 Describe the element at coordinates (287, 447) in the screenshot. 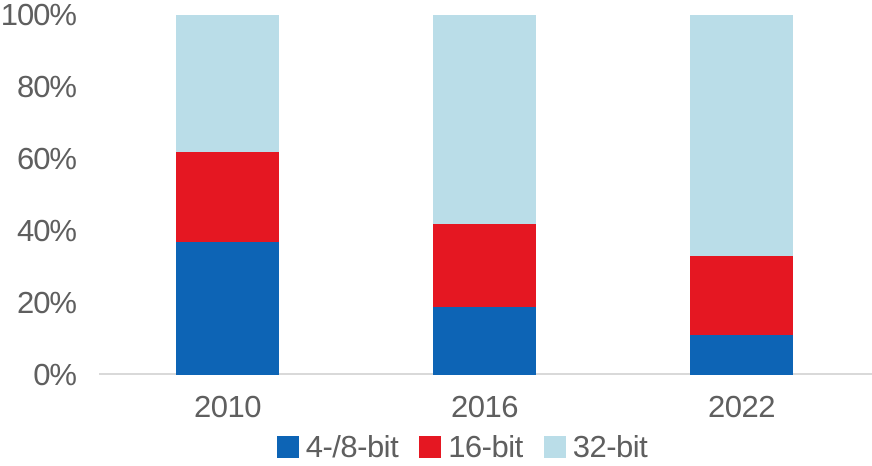

I see `legend-swatch-4-8-bit` at that location.